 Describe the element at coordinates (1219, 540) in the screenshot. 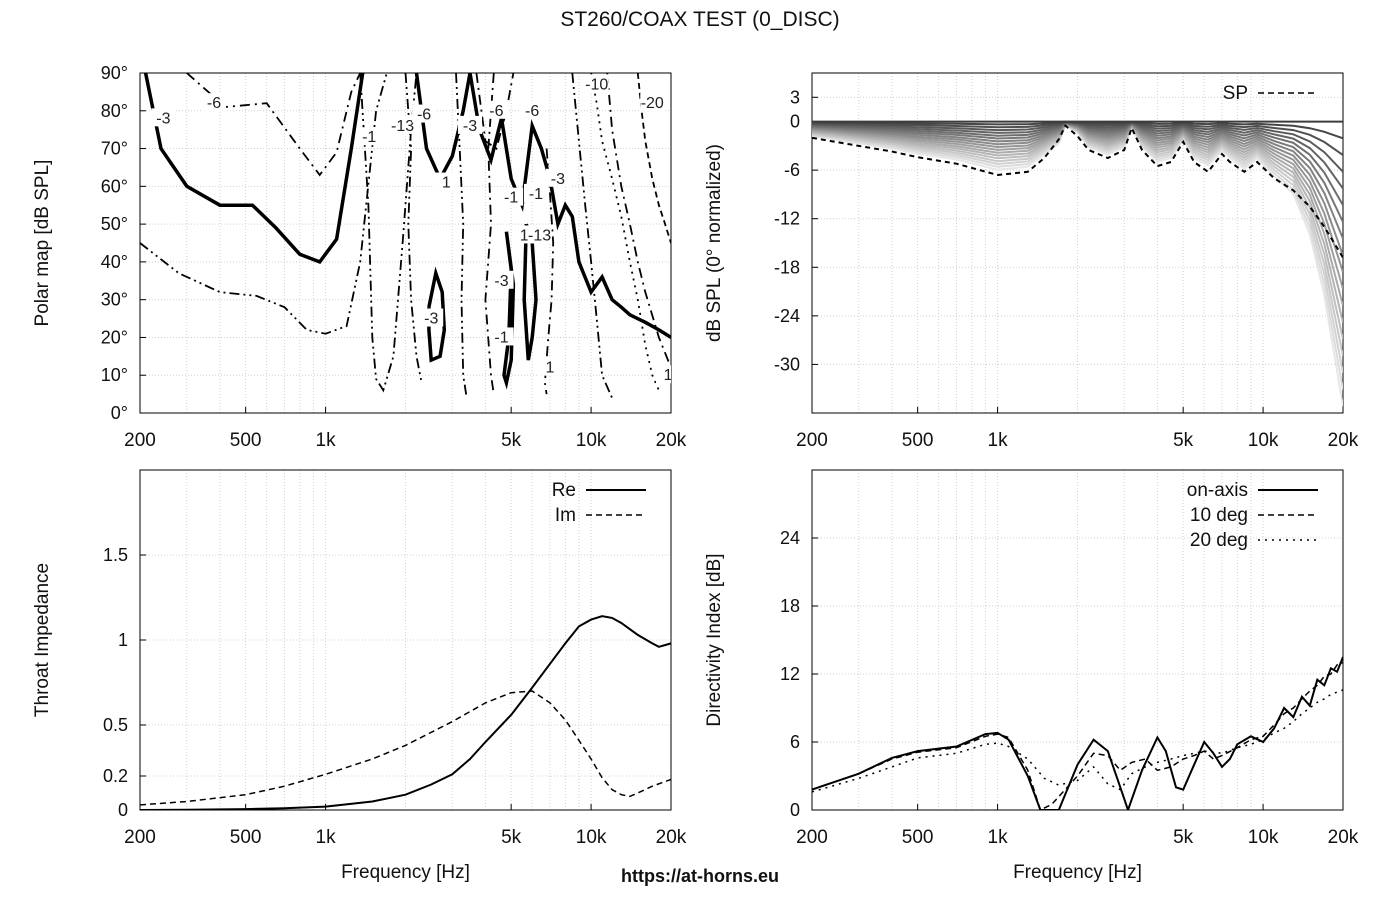

I see `legend-label: 20 deg` at that location.